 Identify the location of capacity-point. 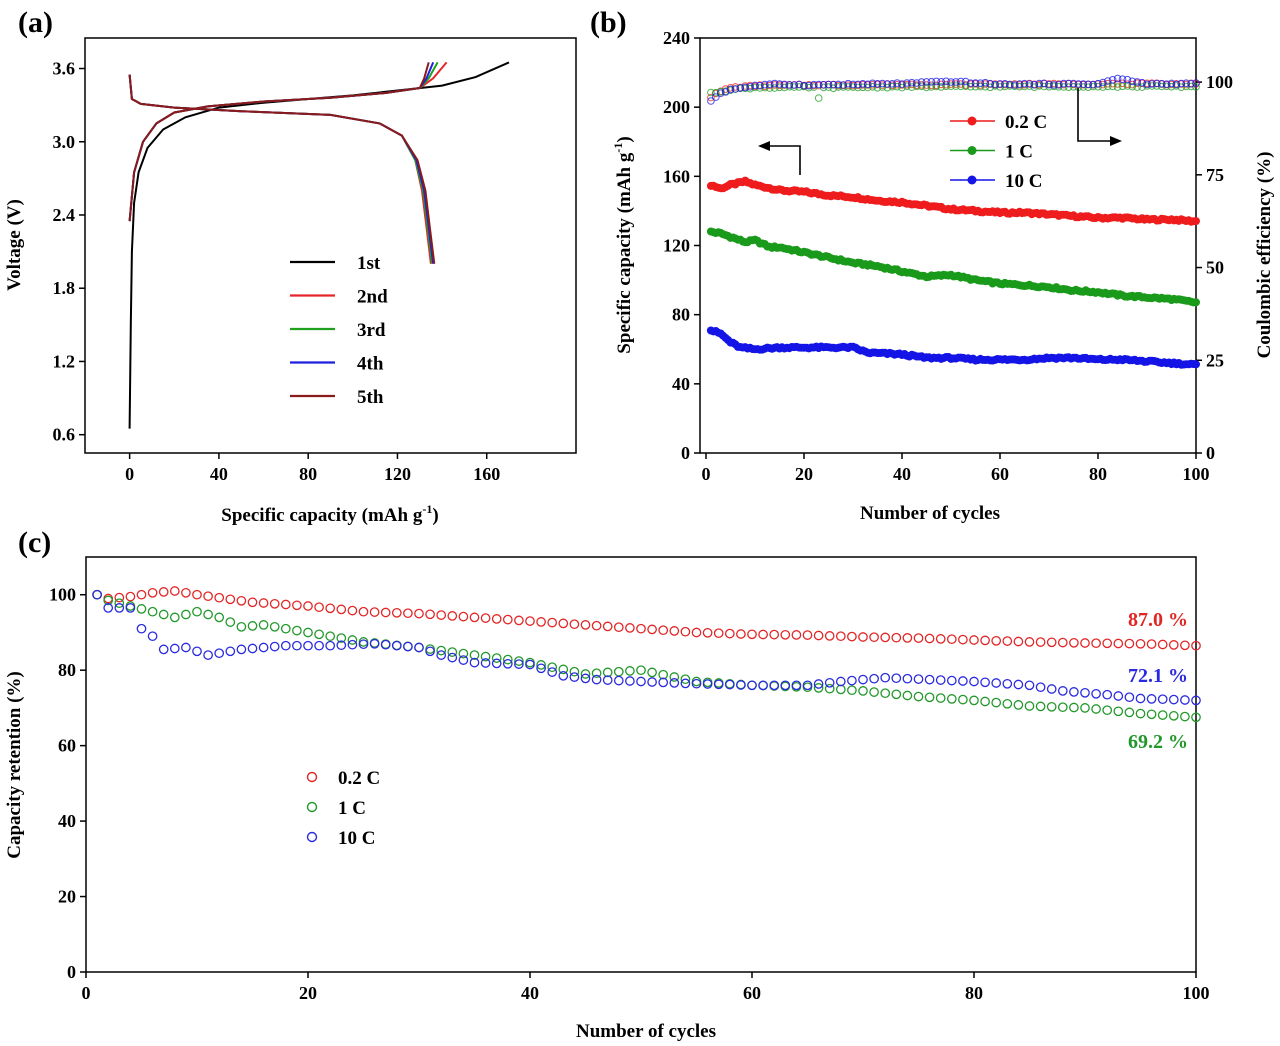
(1196, 221).